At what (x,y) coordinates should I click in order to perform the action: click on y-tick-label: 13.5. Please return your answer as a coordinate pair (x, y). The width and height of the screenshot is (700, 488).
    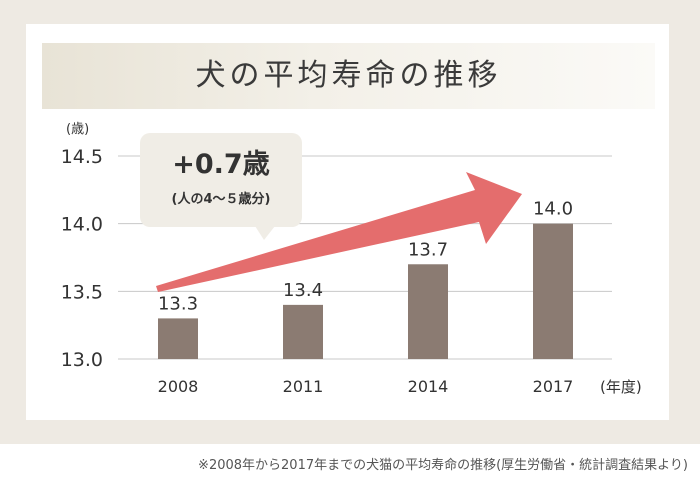
    Looking at the image, I should click on (82, 292).